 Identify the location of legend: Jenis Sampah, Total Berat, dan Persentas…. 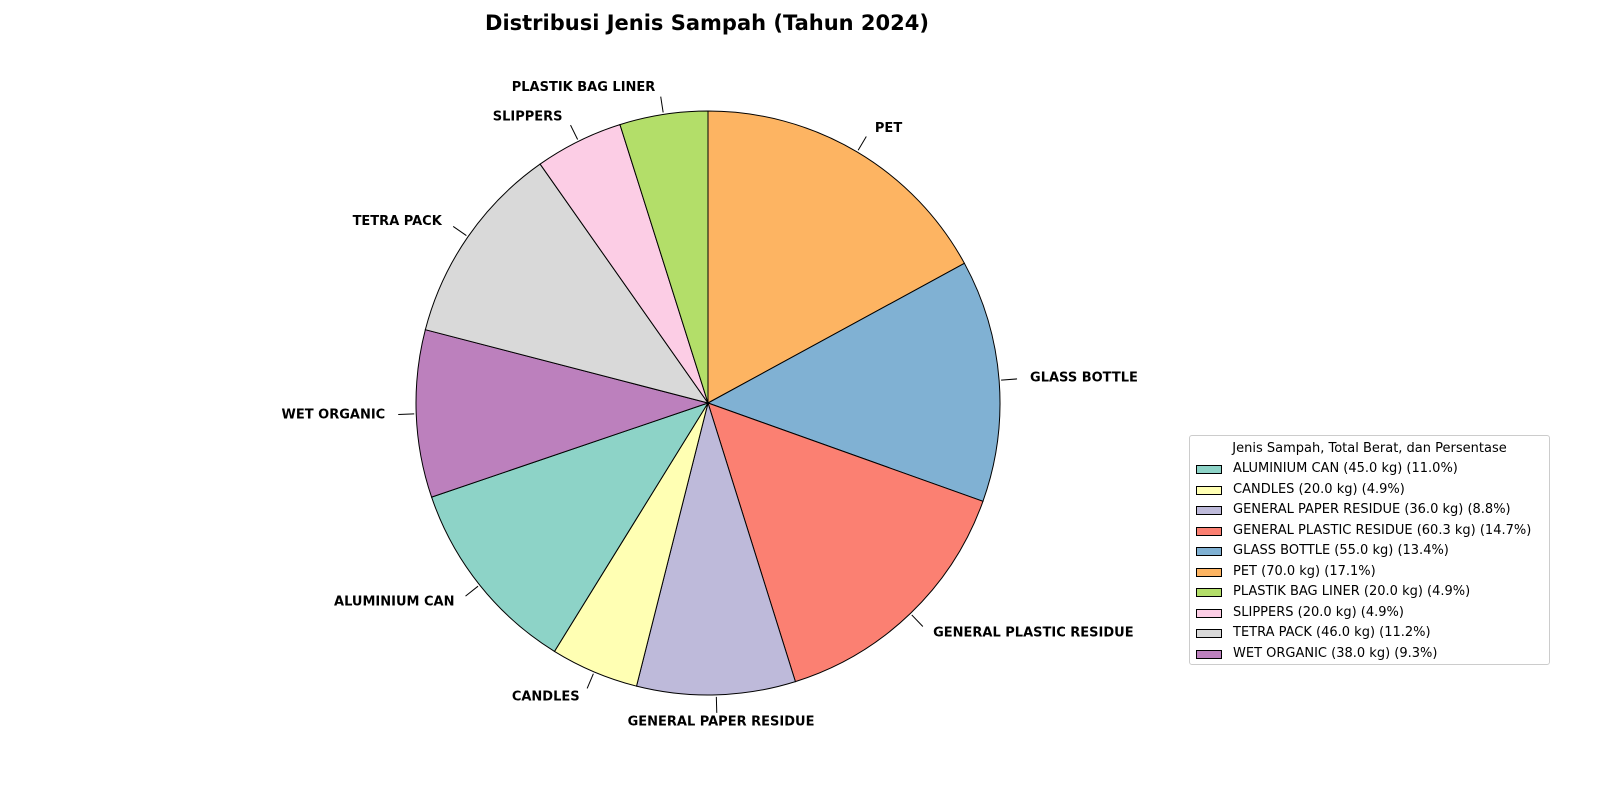
(1369, 550).